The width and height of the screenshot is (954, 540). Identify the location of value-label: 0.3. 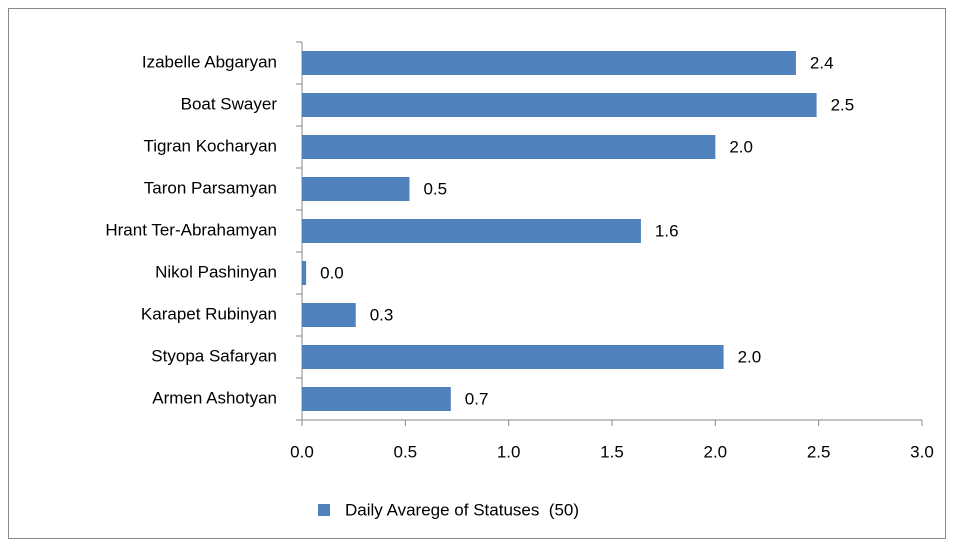
(382, 314).